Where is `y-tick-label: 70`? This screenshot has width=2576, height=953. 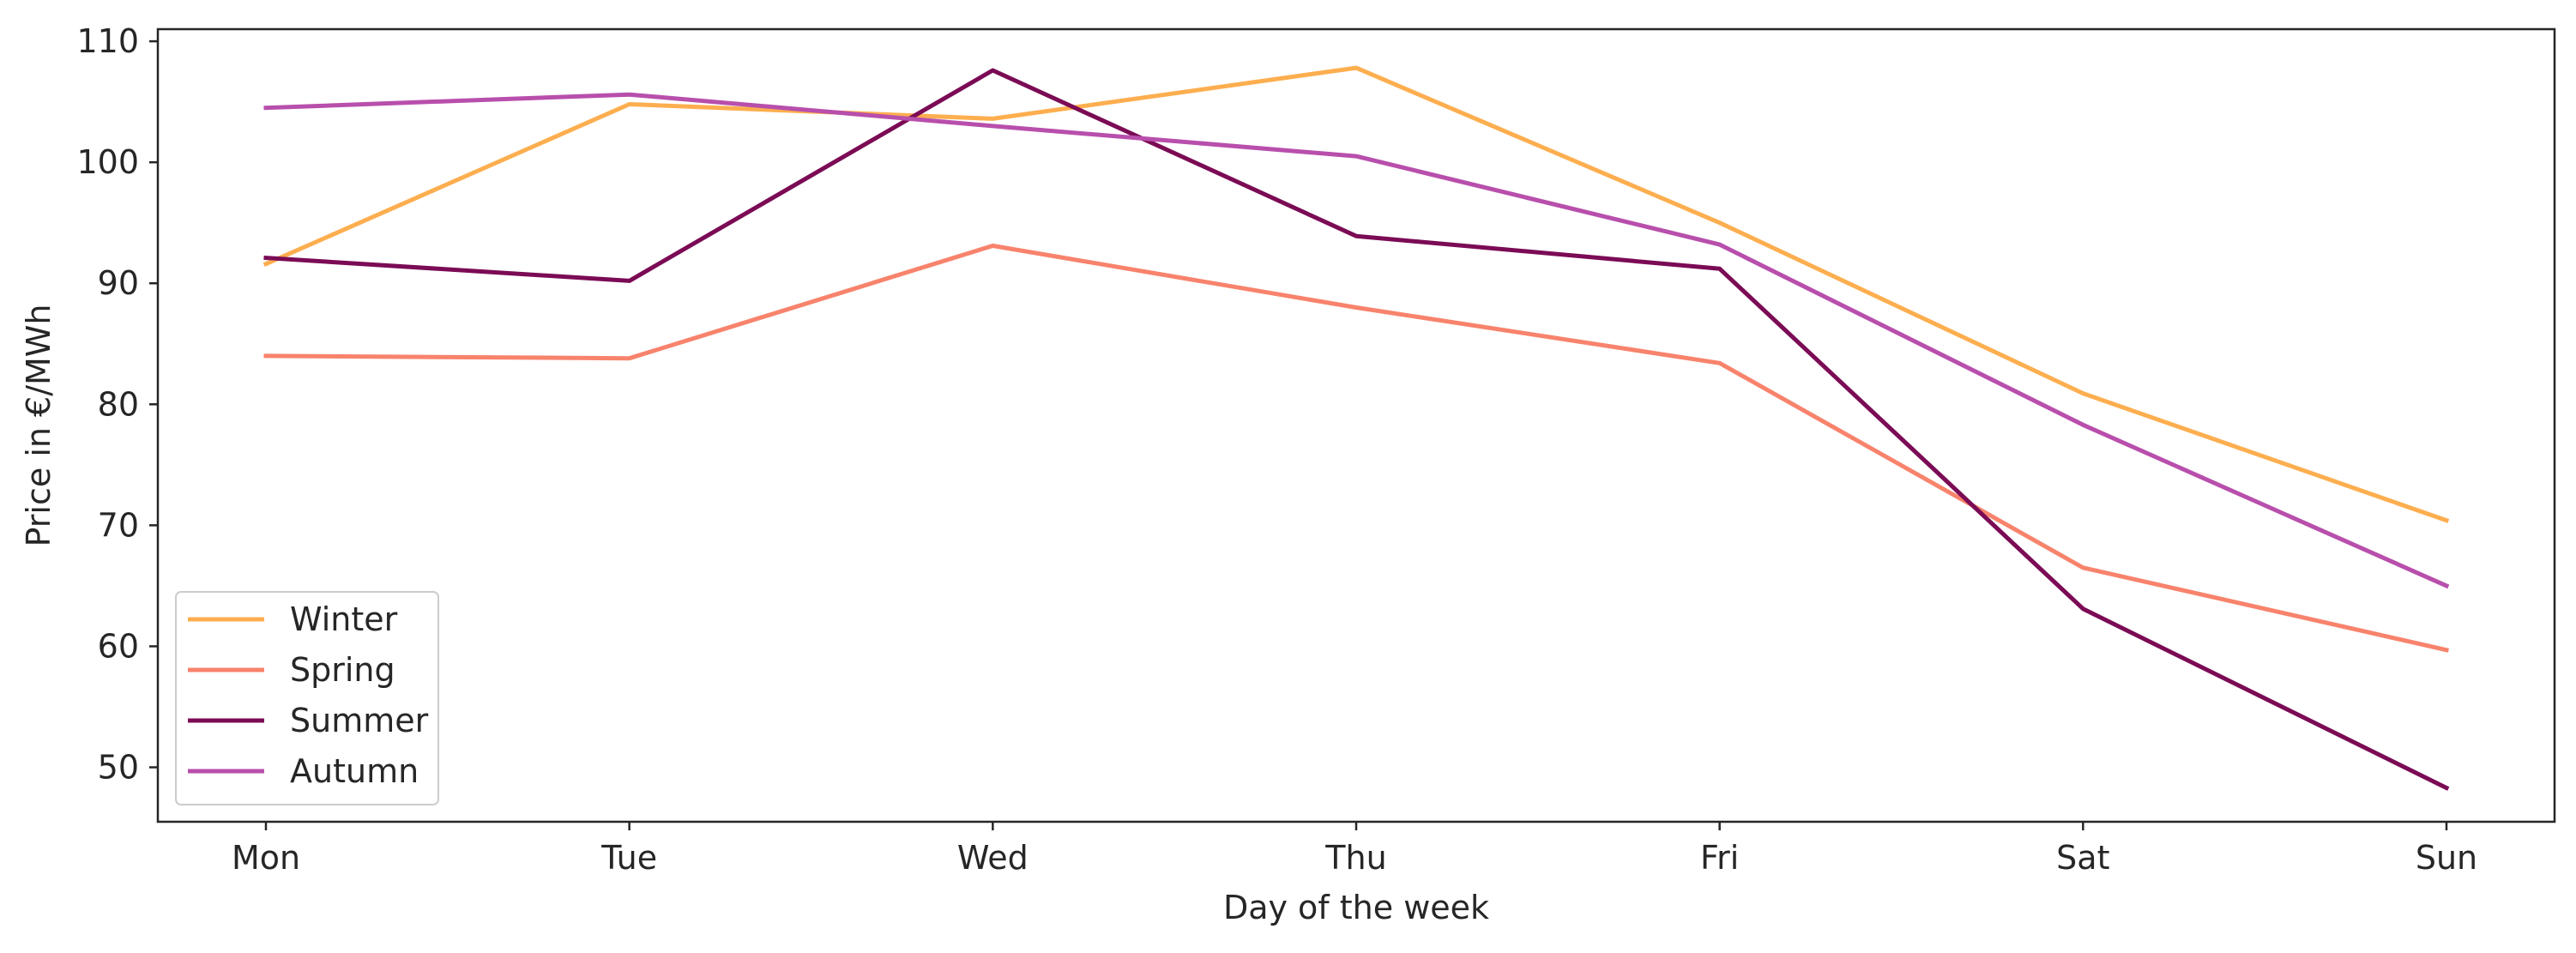 y-tick-label: 70 is located at coordinates (118, 525).